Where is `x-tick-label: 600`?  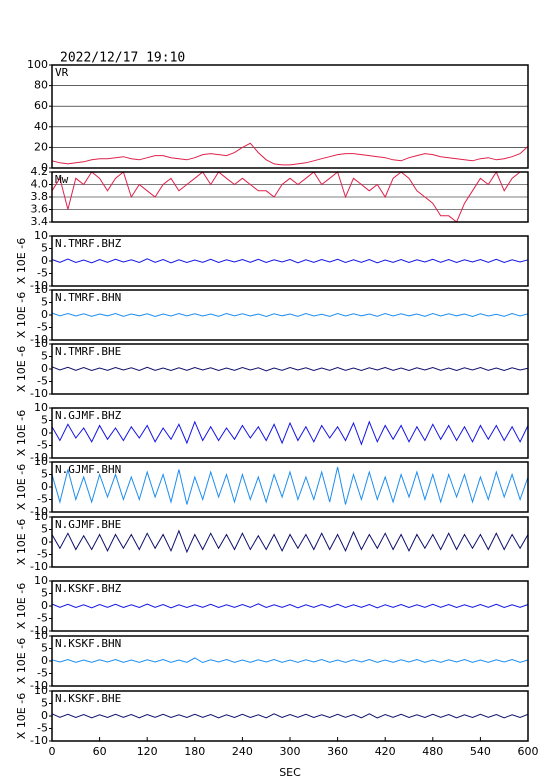 x-tick-label: 600 is located at coordinates (528, 751).